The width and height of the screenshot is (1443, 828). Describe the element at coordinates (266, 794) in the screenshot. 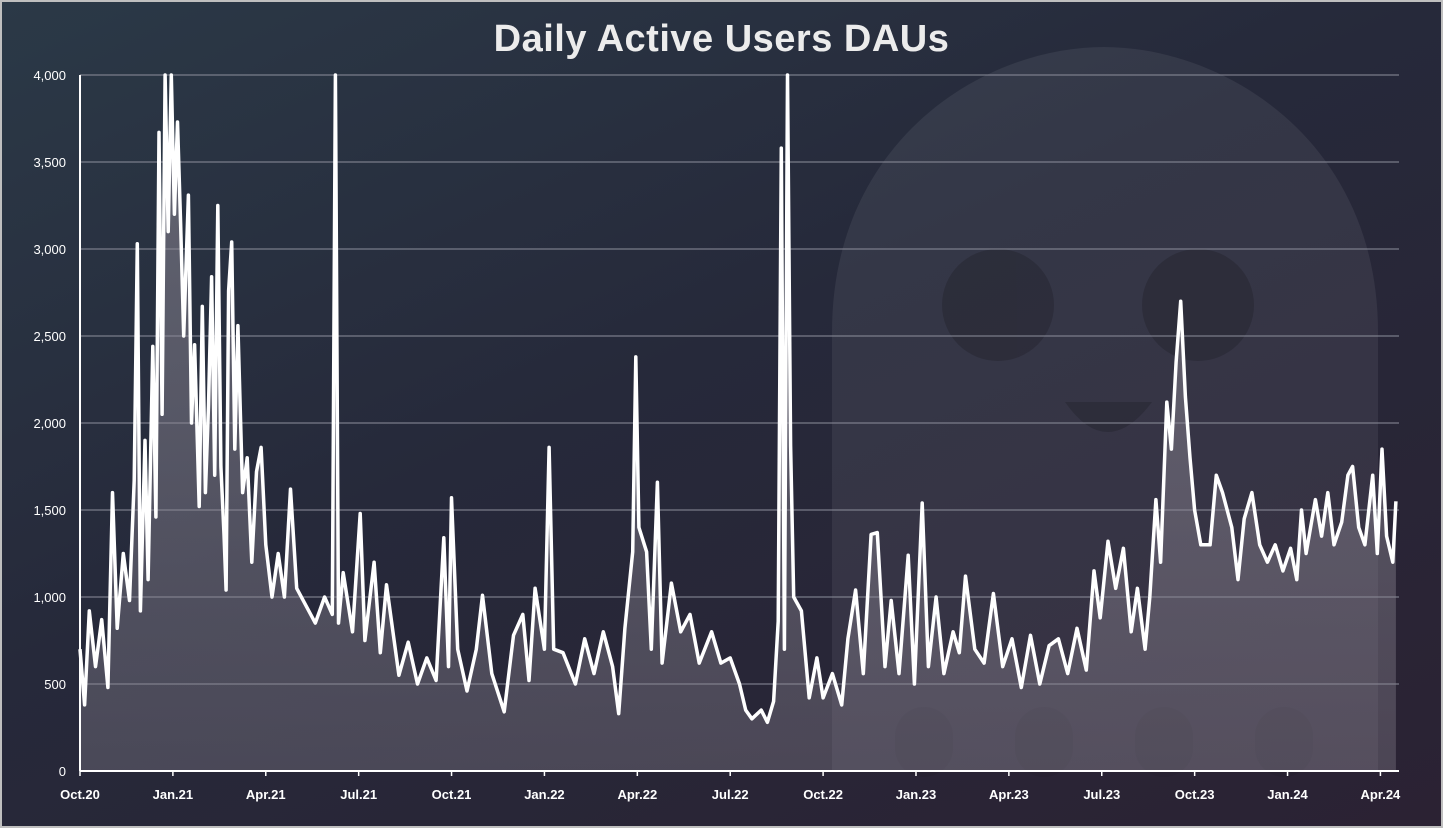

I see `x-tick-label: Apr.21` at that location.